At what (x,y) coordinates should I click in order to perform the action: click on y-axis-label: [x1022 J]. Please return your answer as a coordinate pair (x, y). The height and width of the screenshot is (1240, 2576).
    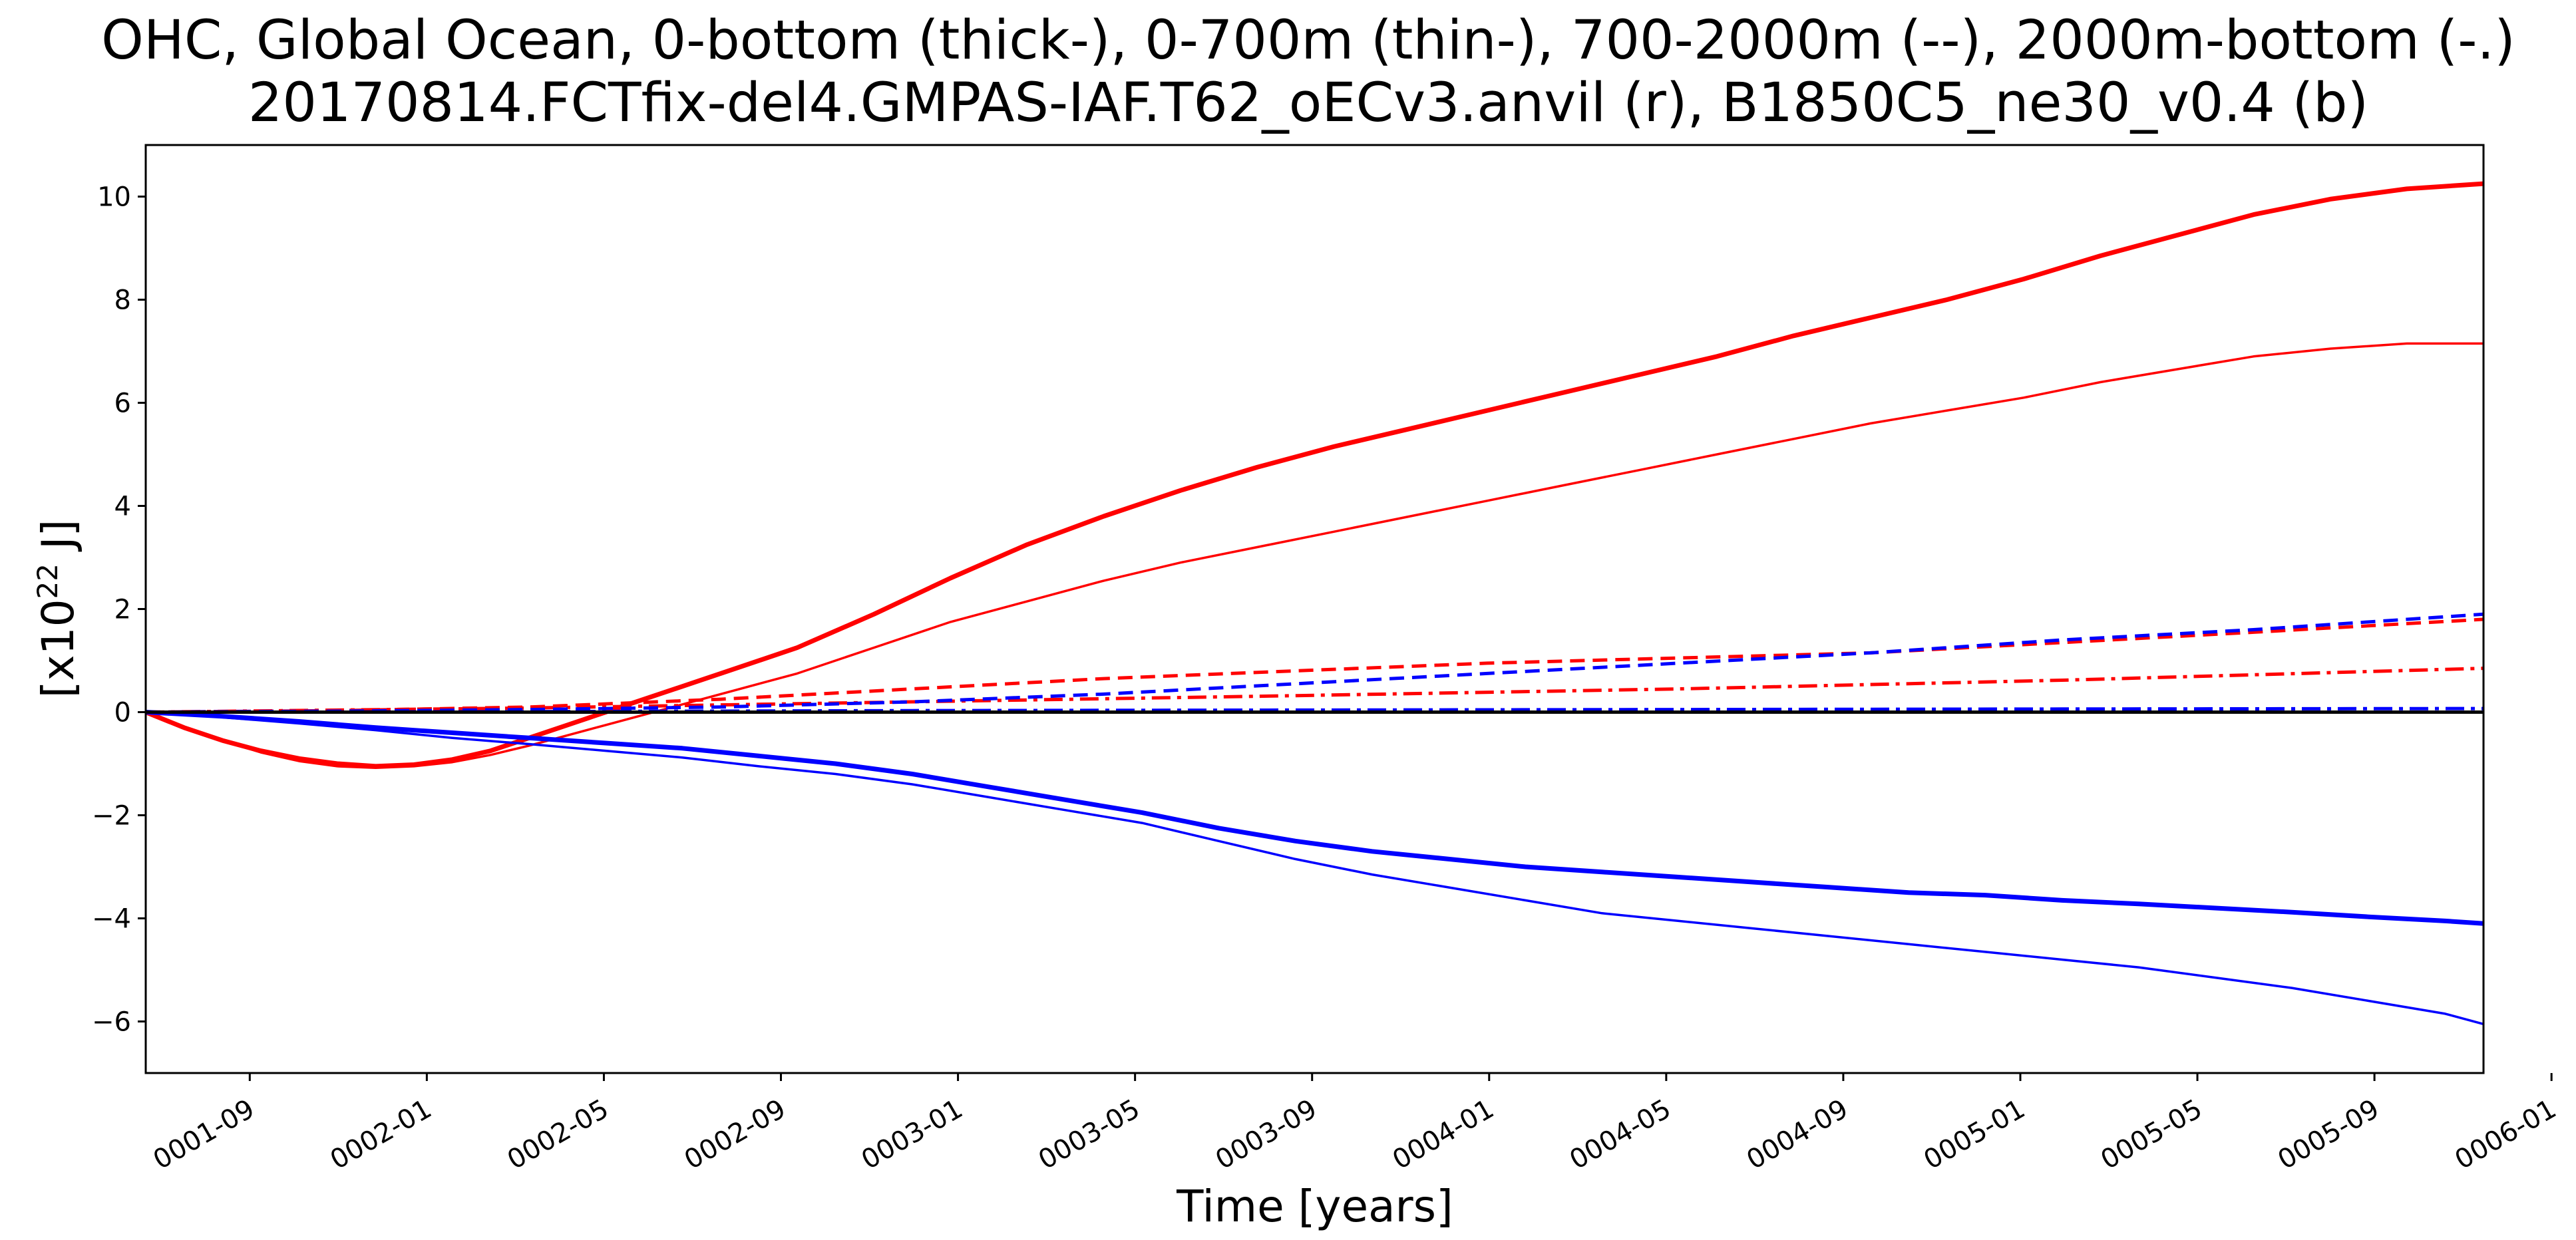
    Looking at the image, I should click on (57, 609).